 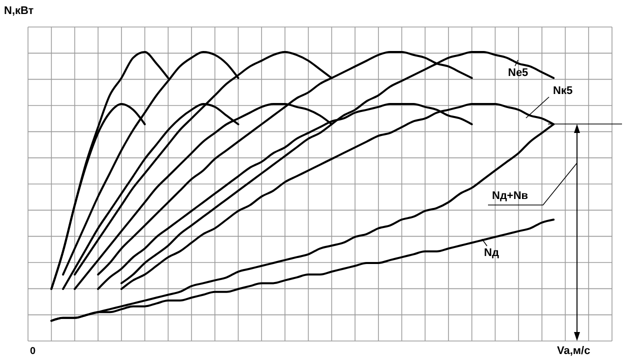 I want to click on x-axis-title: Va,м/с, so click(x=573, y=351).